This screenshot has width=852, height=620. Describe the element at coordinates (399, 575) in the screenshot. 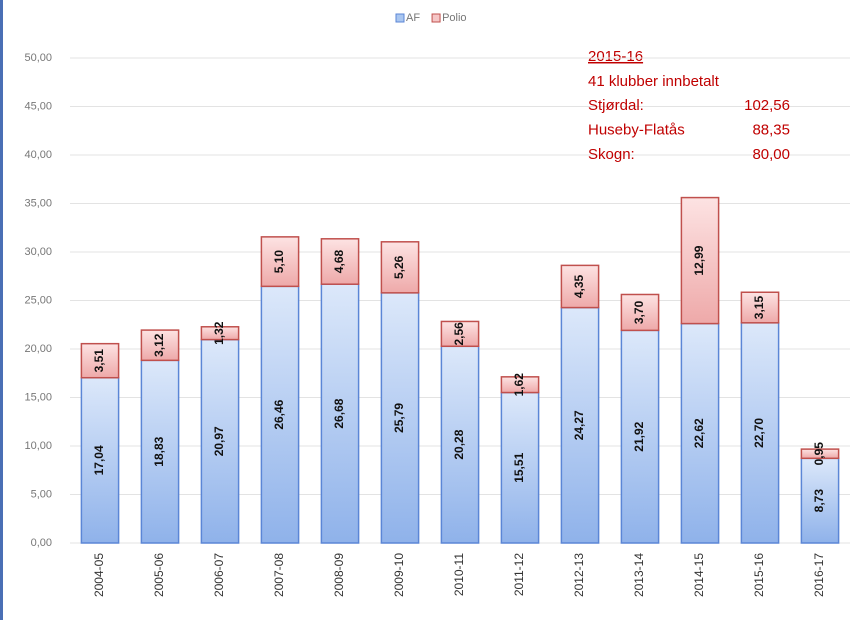

I see `x-tick-label: 2009-10` at that location.